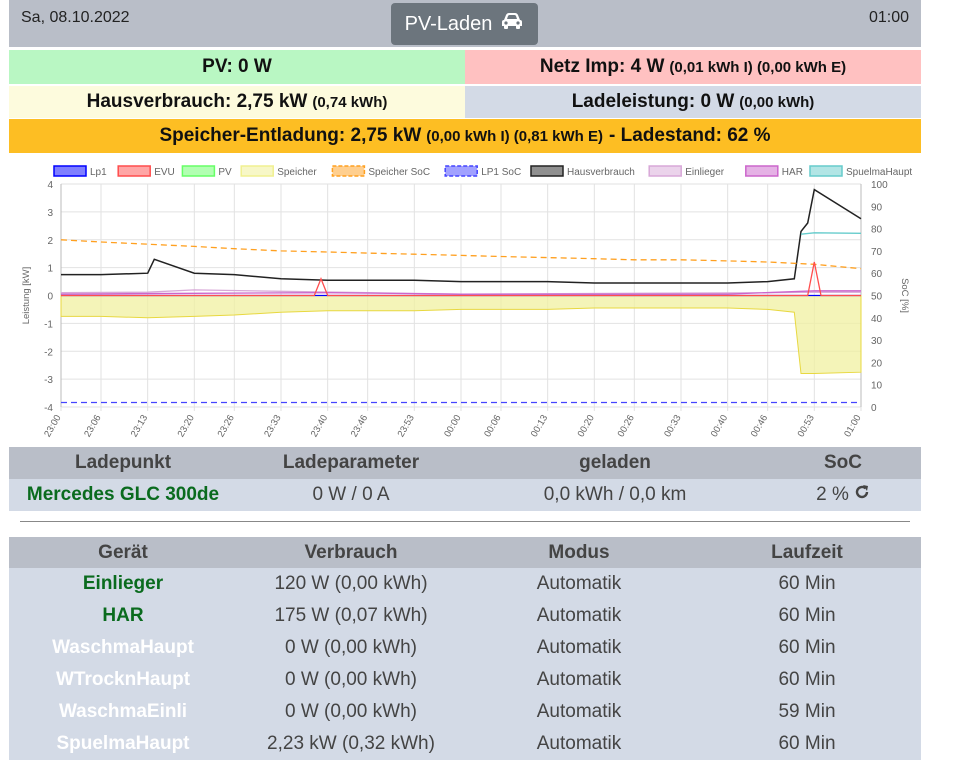 The height and width of the screenshot is (784, 956). Describe the element at coordinates (690, 135) in the screenshot. I see `battery-level: - Ladestand: 62 %` at that location.